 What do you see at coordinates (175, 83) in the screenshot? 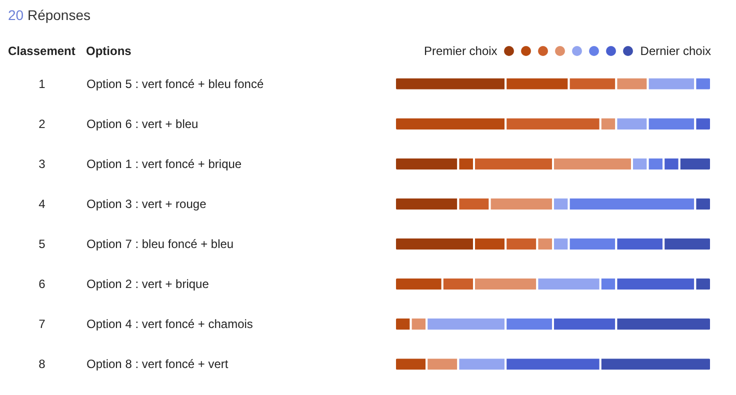
I see `y-tick-label: Option 5 : vert foncé + bleu foncé` at bounding box center [175, 83].